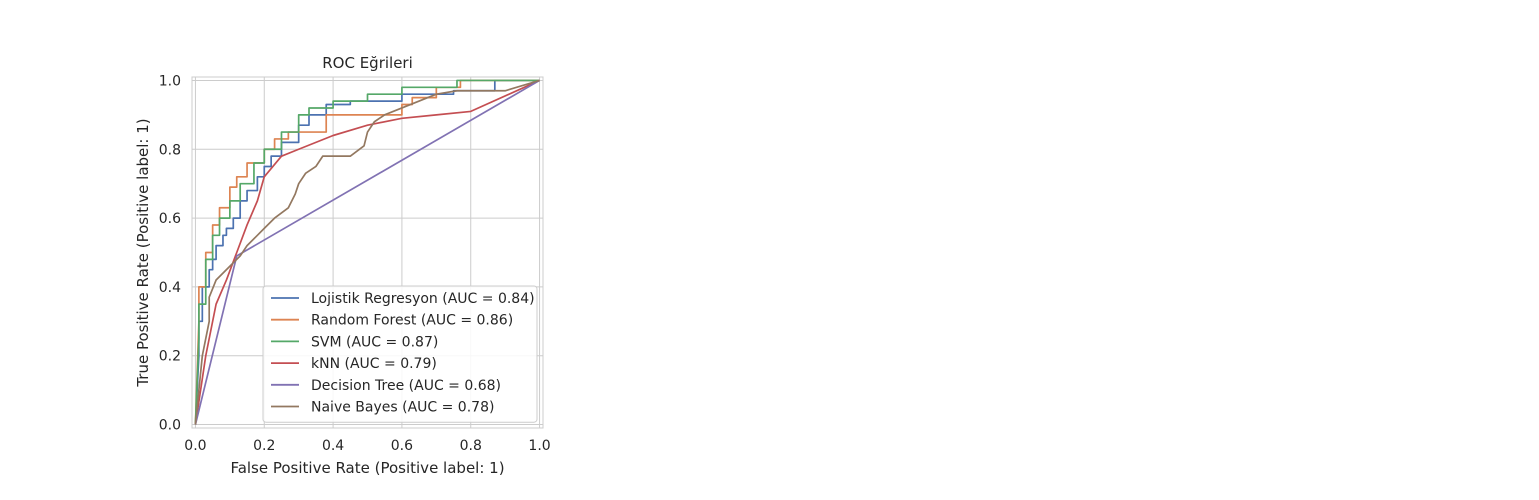 The height and width of the screenshot is (500, 1539). What do you see at coordinates (195, 446) in the screenshot?
I see `x-tick-label: 0.0` at bounding box center [195, 446].